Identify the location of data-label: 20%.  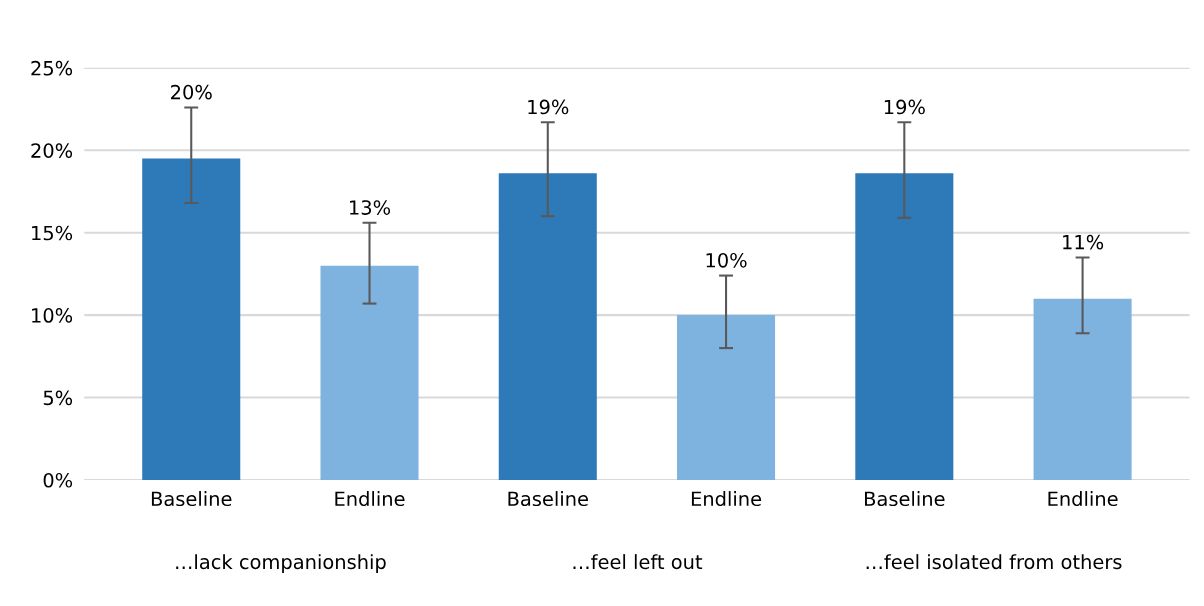
(191, 92).